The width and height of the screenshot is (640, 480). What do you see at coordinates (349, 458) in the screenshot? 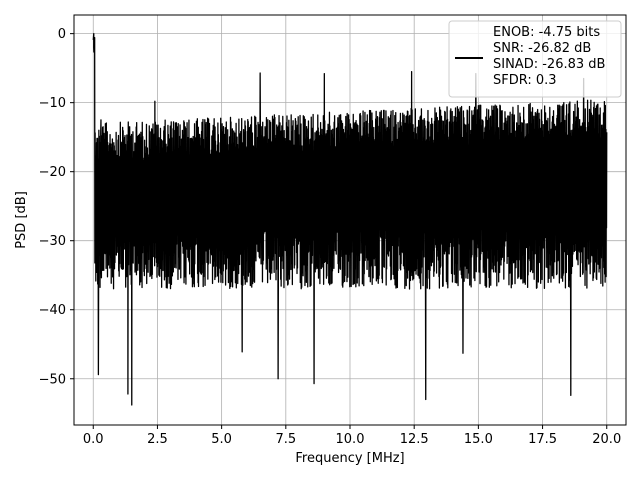
I see `x-axis-label: Frequency [MHz]` at bounding box center [349, 458].